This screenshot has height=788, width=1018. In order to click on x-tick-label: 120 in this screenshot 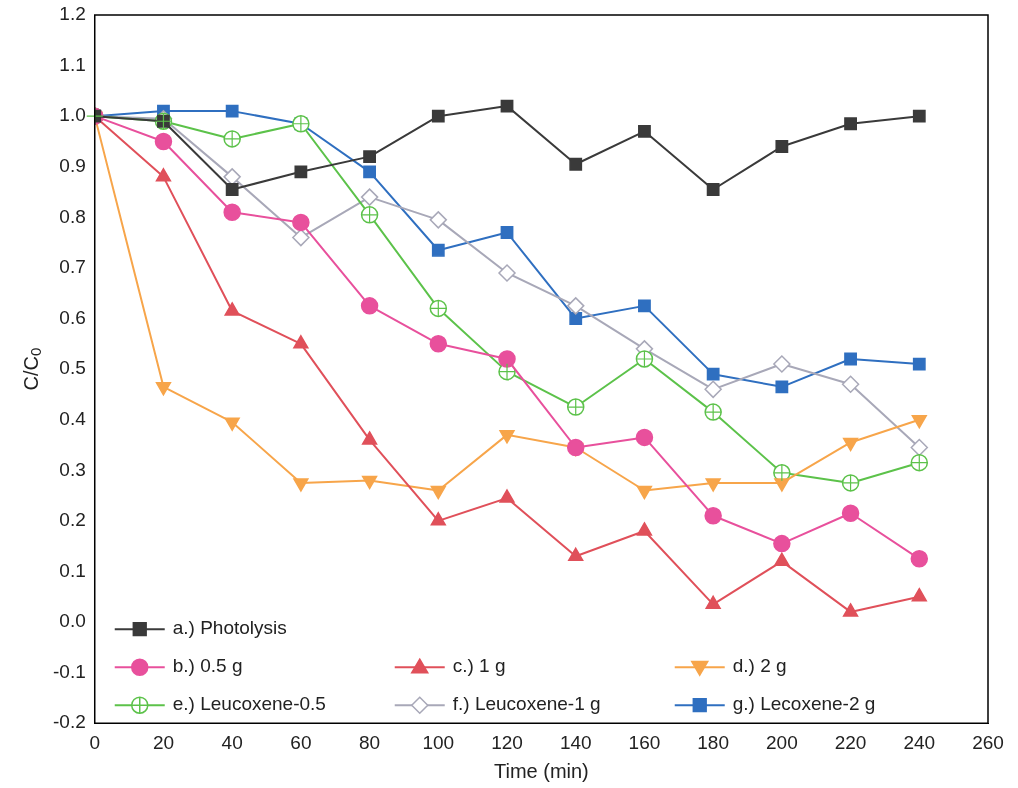, I will do `click(507, 742)`.